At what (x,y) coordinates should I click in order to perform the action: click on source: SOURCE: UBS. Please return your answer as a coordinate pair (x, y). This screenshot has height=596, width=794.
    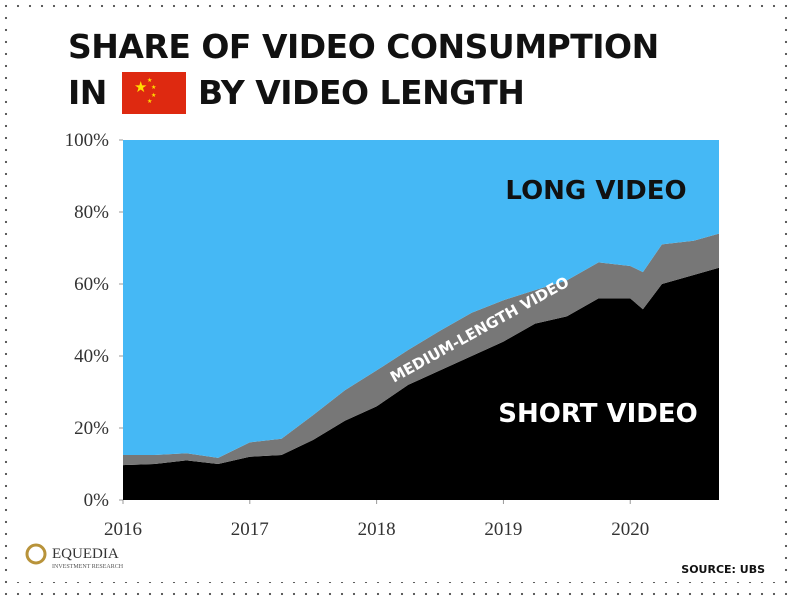
    Looking at the image, I should click on (723, 569).